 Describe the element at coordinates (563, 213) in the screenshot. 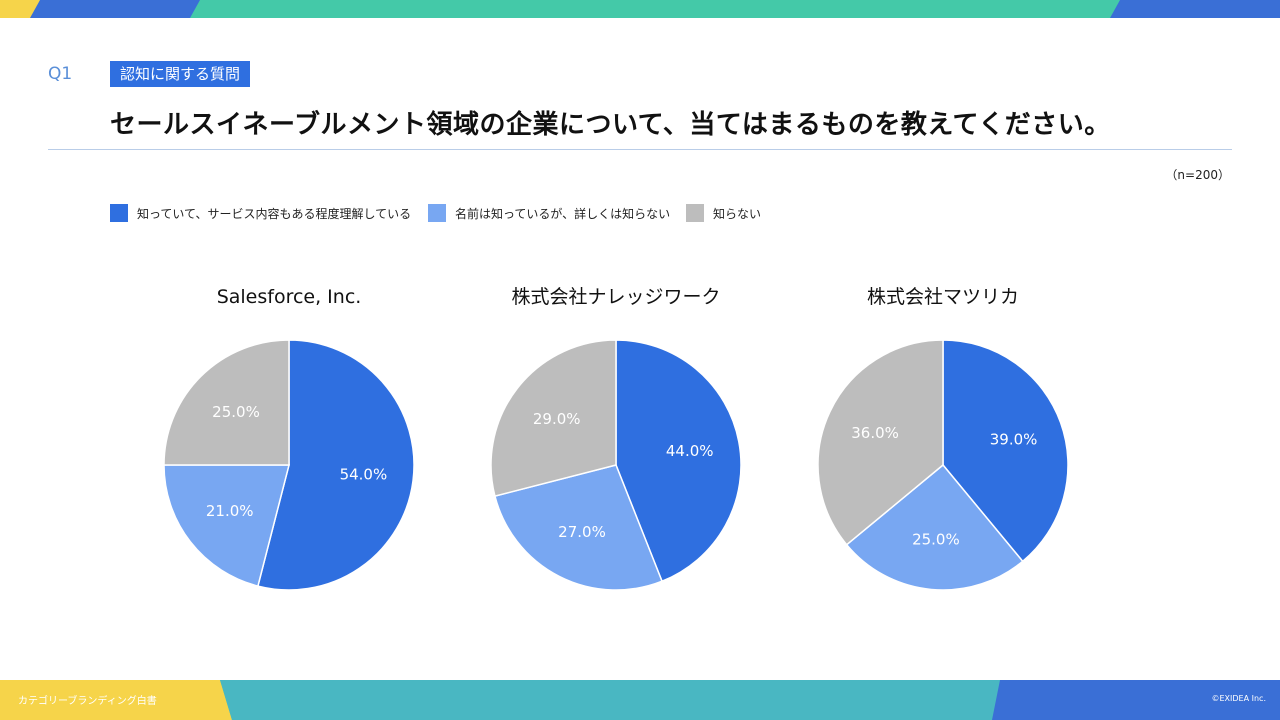

I see `legend-label: 名前は知っているが、詳しくは知らない` at that location.